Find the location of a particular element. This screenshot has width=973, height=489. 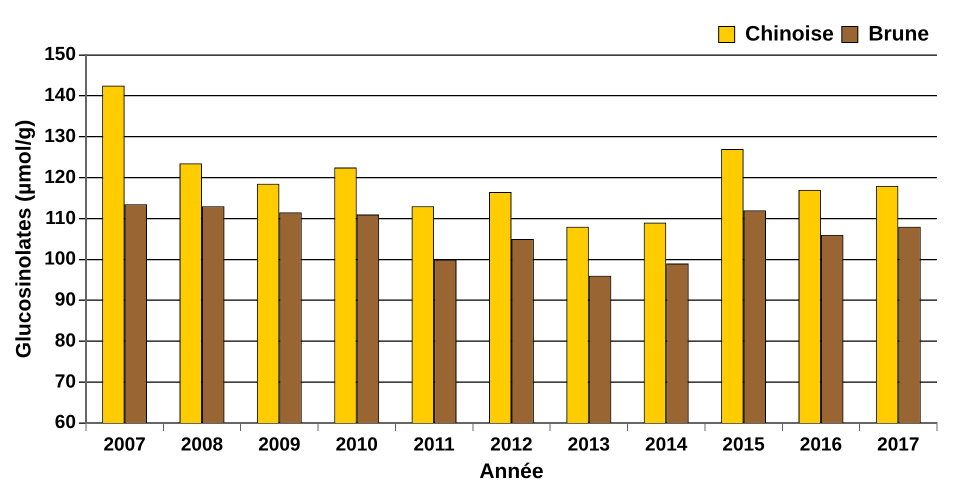

x-tick-label: 2016 is located at coordinates (821, 445).